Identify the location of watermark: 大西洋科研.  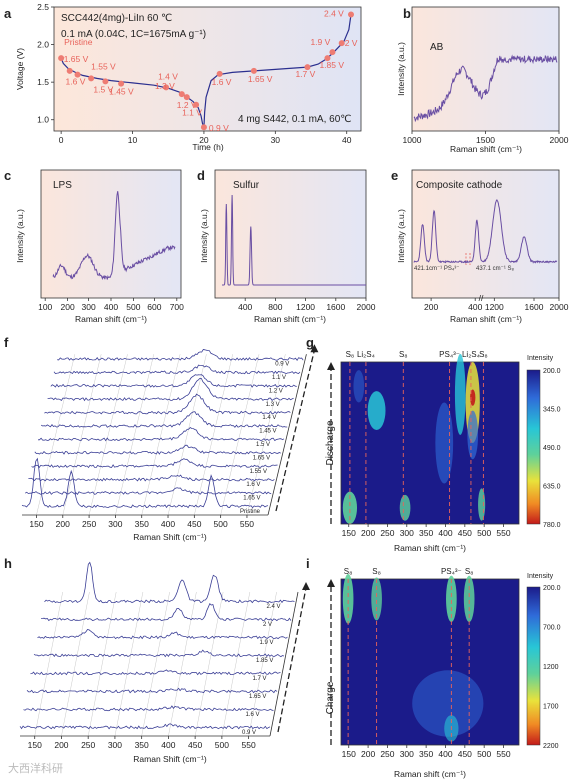
(35, 768).